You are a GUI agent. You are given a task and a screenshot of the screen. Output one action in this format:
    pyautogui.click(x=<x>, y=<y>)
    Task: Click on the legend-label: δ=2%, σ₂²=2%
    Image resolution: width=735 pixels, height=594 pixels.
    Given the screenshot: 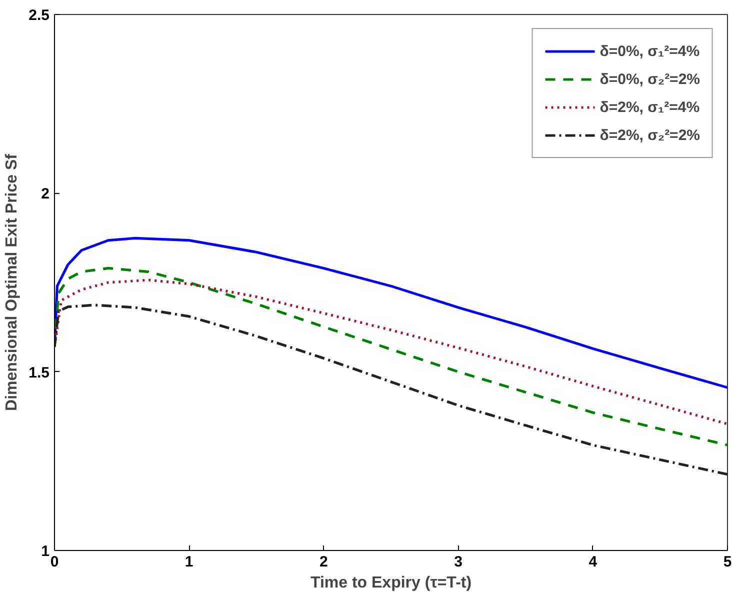 What is the action you would take?
    pyautogui.click(x=650, y=135)
    